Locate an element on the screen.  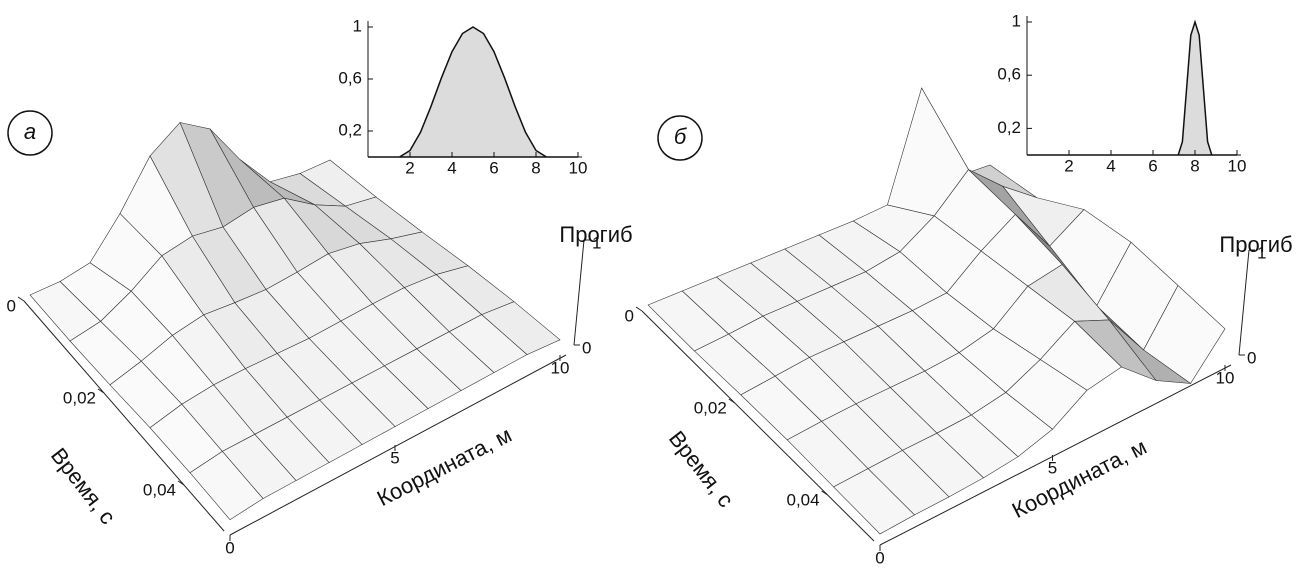
panel-label: а is located at coordinates (30, 131).